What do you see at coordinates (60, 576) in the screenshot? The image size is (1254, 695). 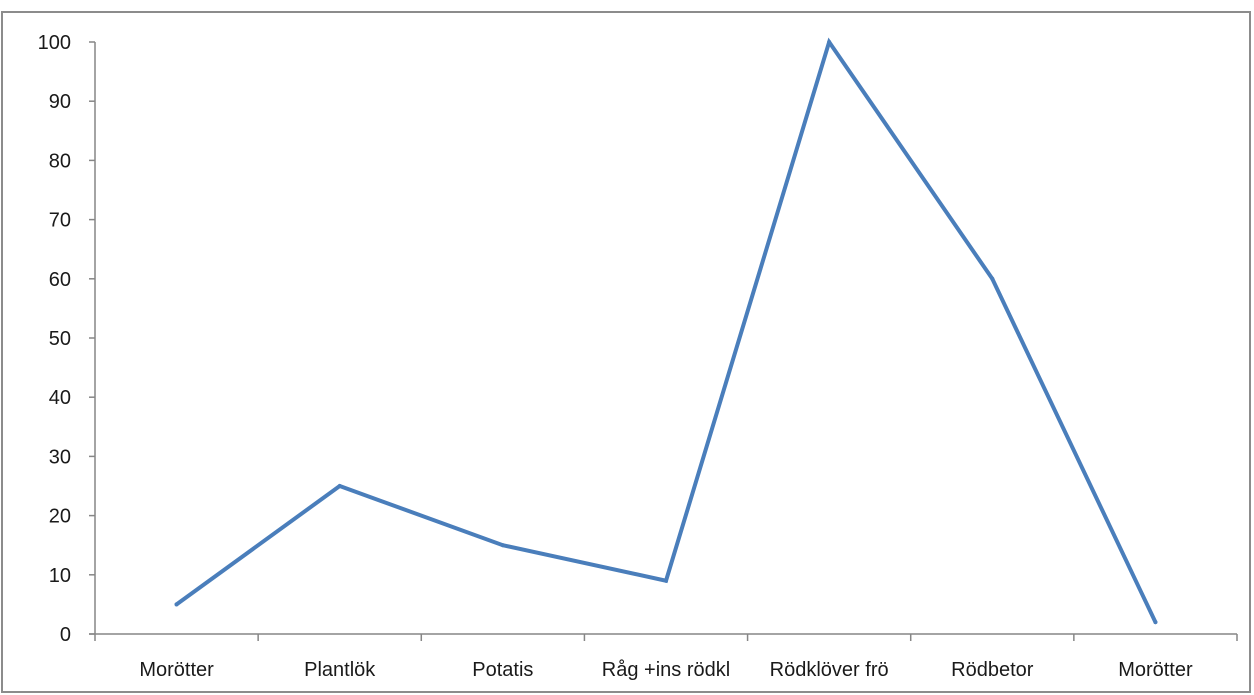 I see `y-tick-label: 10` at bounding box center [60, 576].